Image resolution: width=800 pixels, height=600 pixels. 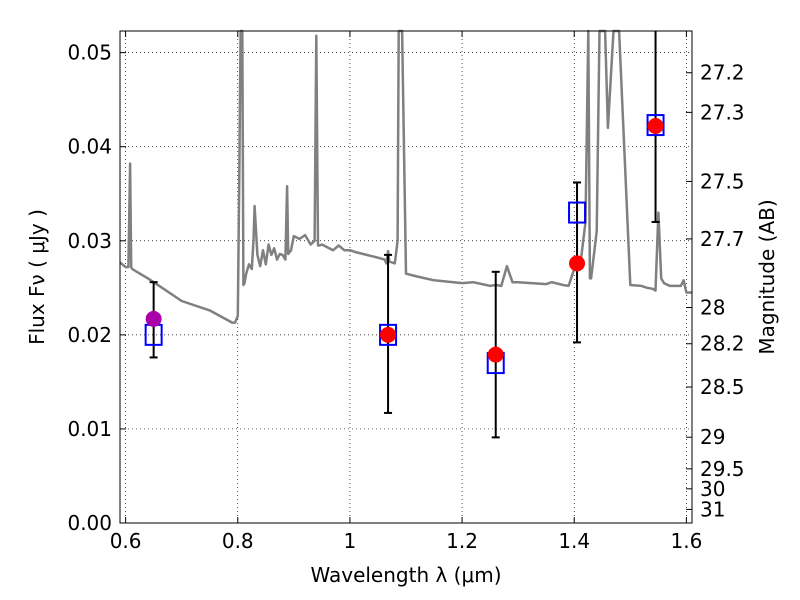 I want to click on y-tick-label: 0.01, so click(x=89, y=429).